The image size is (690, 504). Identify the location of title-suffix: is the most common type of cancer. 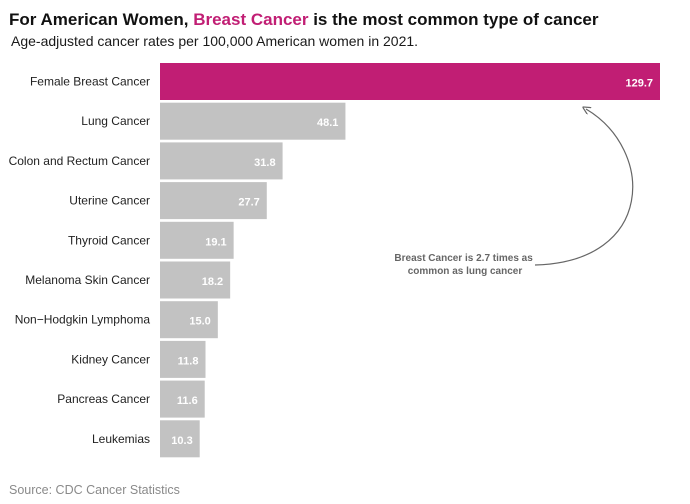
(453, 19).